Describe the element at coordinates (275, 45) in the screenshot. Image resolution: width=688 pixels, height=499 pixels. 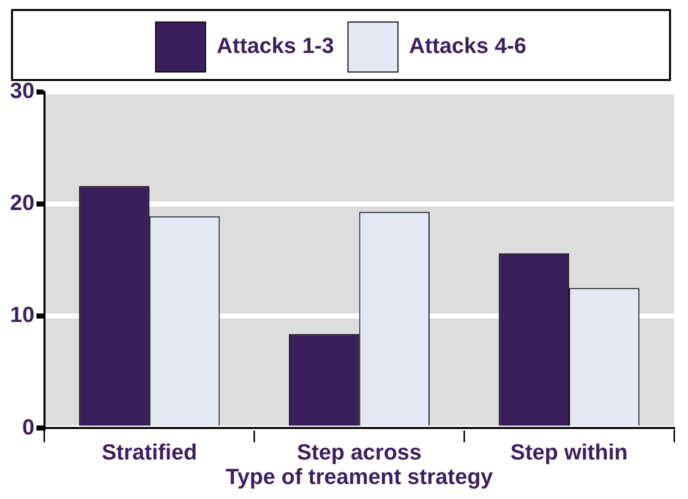
I see `legend-label: Attacks 1-3` at that location.